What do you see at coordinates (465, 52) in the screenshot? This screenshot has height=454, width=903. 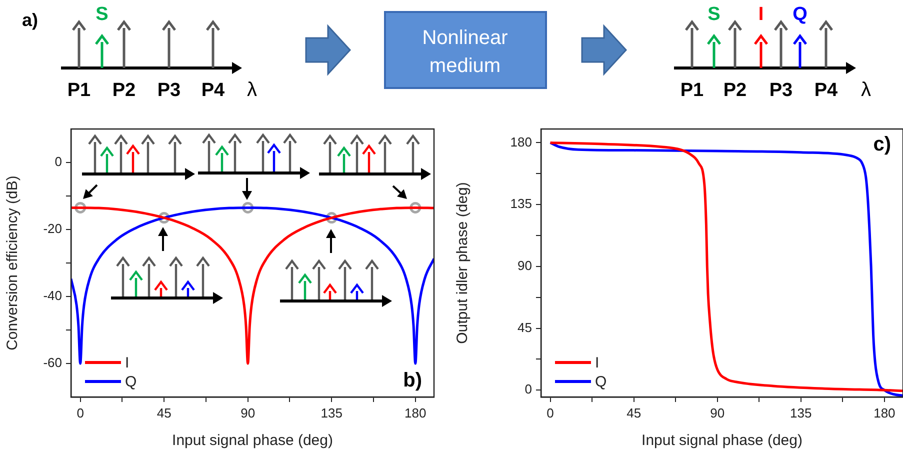 I see `text: Nonlinear medium` at bounding box center [465, 52].